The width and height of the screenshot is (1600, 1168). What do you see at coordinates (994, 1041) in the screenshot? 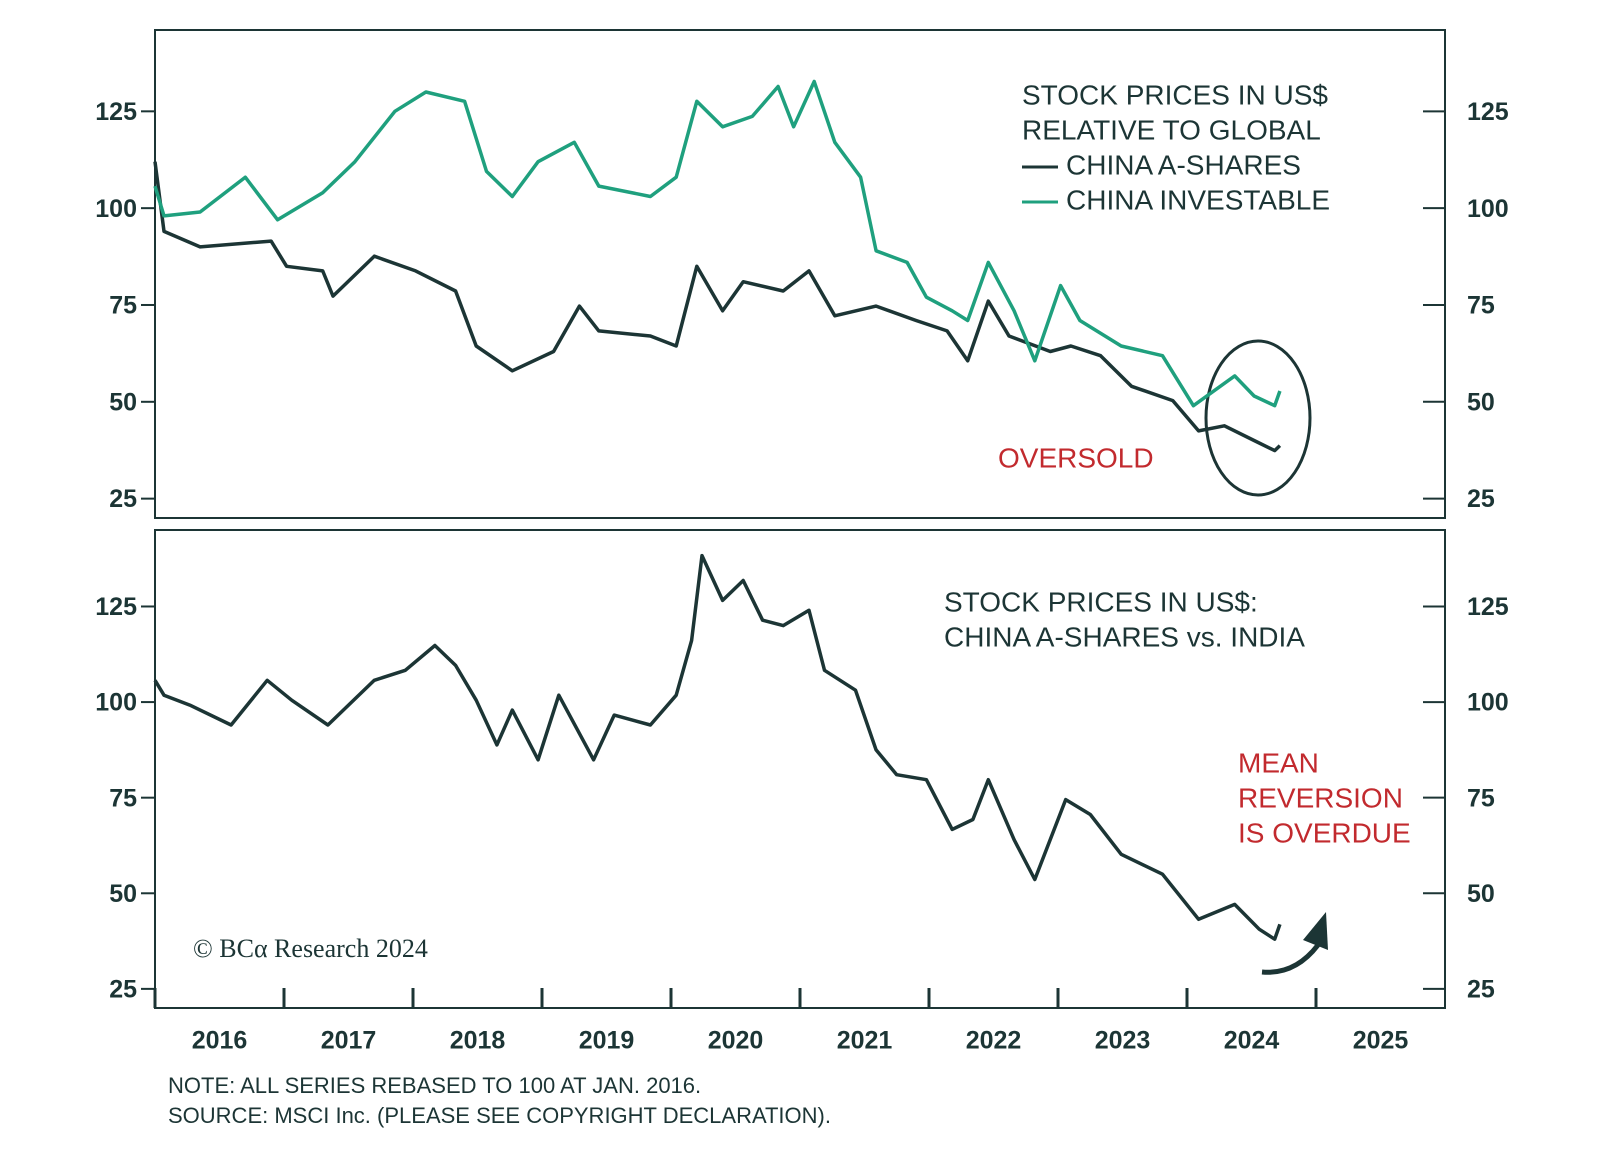
I see `x-tick-label: 2022` at bounding box center [994, 1041].